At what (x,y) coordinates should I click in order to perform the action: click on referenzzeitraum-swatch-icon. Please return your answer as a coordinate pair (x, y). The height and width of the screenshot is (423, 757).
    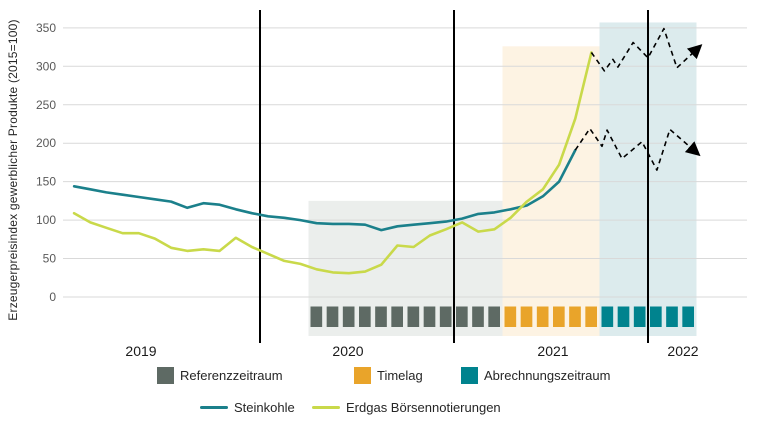
    Looking at the image, I should click on (165, 375).